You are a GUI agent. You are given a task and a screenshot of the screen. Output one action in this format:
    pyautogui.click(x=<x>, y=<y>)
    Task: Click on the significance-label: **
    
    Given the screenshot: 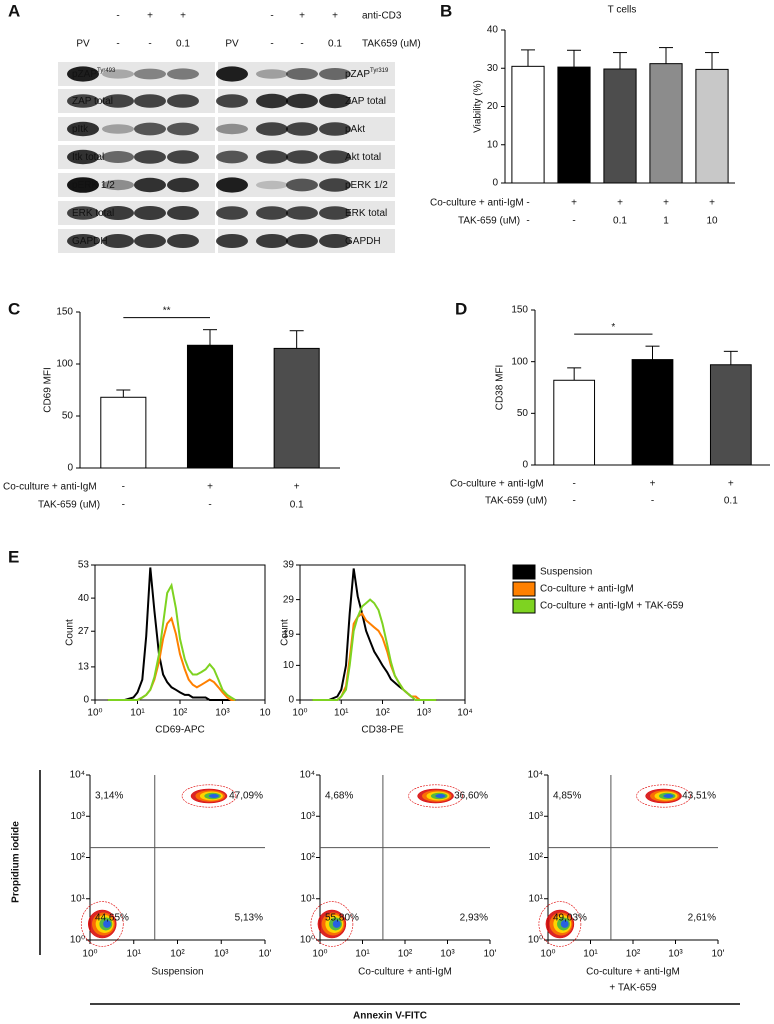 What is the action you would take?
    pyautogui.click(x=167, y=310)
    